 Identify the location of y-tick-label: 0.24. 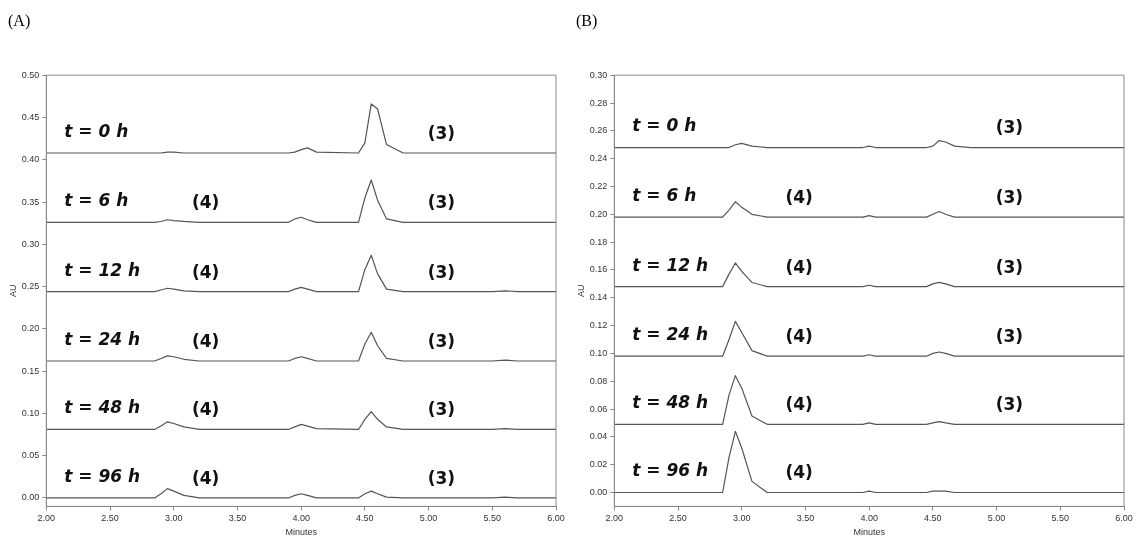
(598, 158).